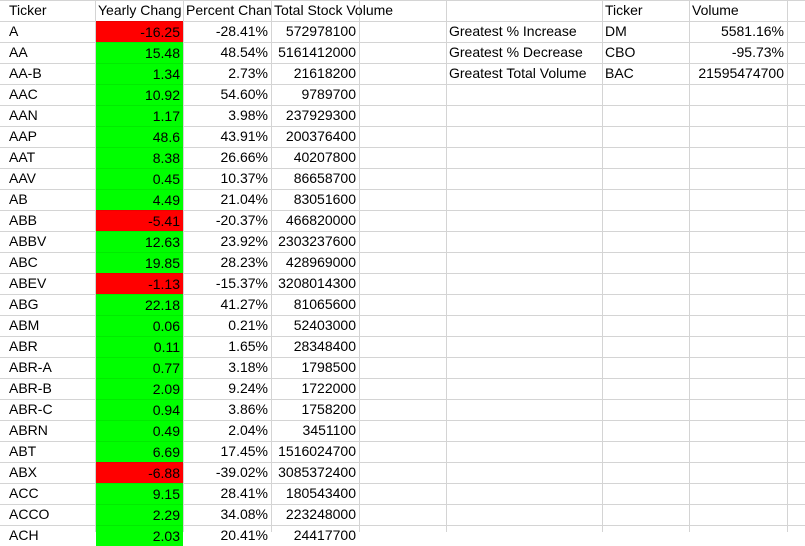 The image size is (805, 546). Describe the element at coordinates (30, 367) in the screenshot. I see `ticker-cell: ABR-A` at that location.